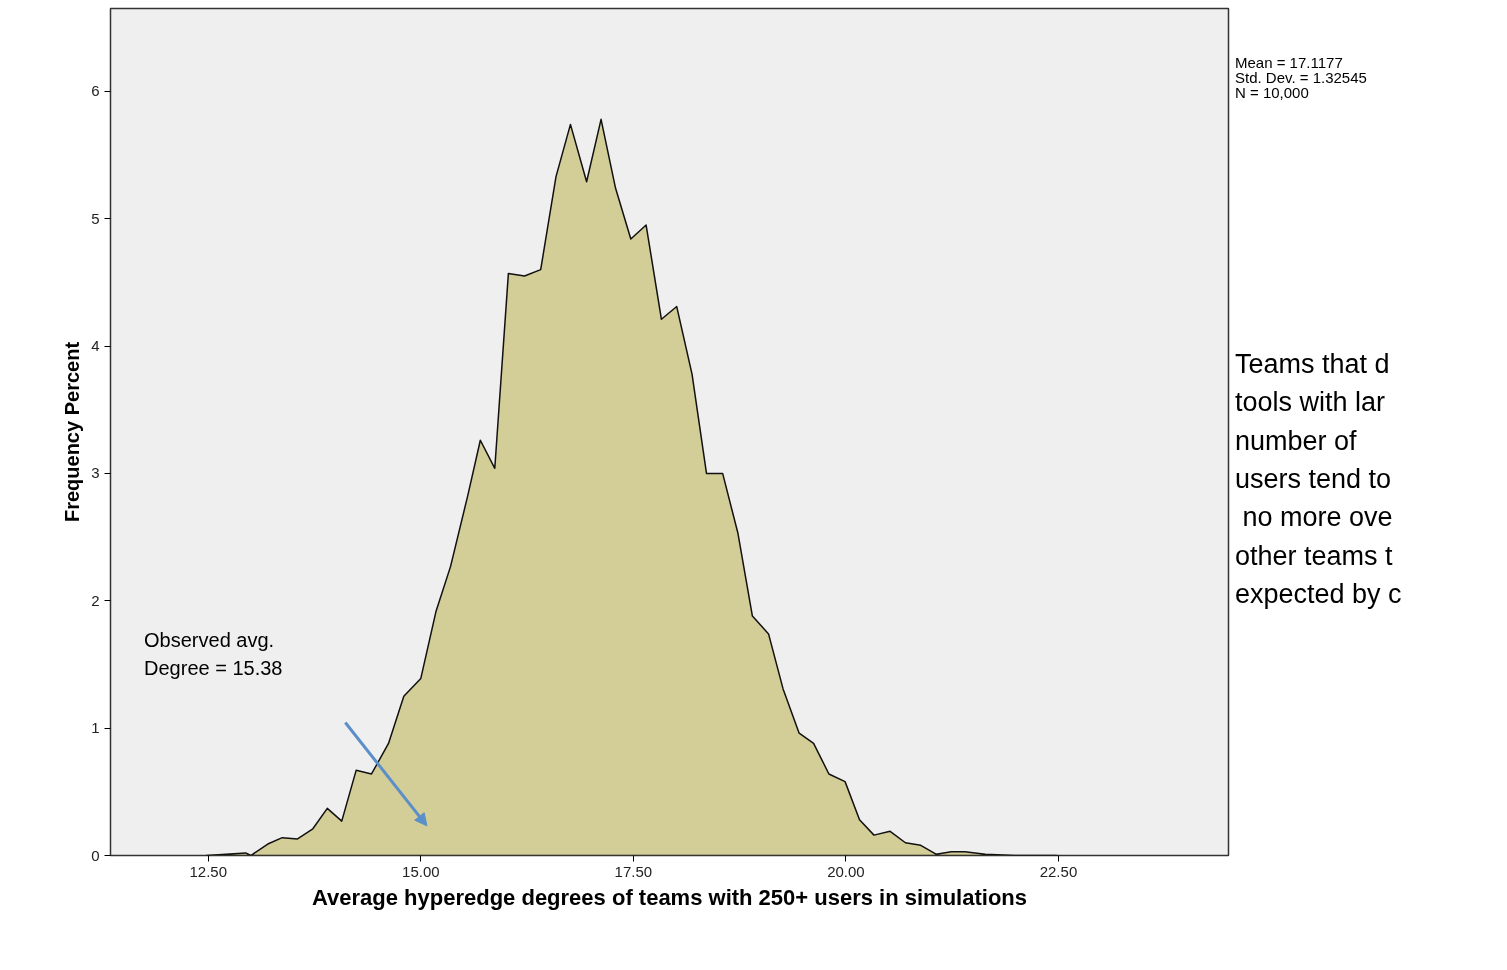  What do you see at coordinates (95, 346) in the screenshot?
I see `y-tick-label: 4` at bounding box center [95, 346].